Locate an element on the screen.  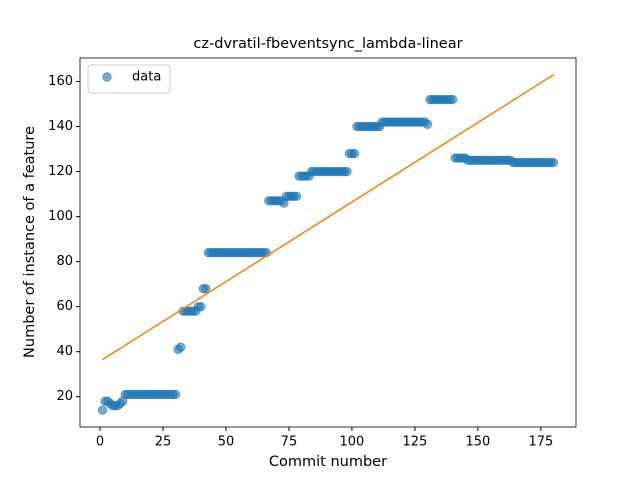
y-tick-label: 120 is located at coordinates (60, 171).